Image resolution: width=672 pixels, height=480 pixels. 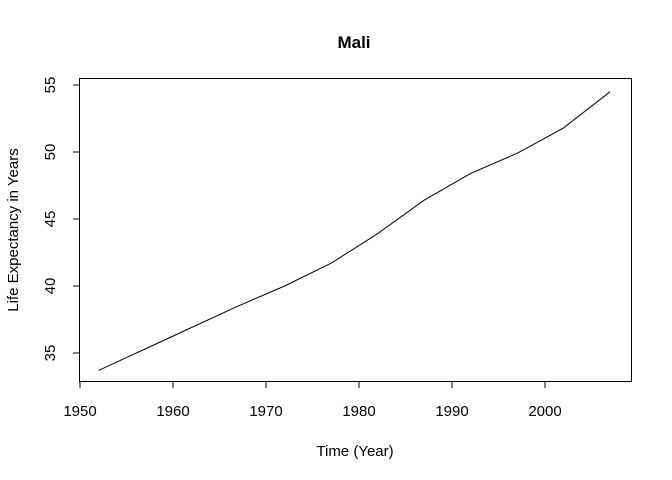 I want to click on y-tick-label: 45, so click(x=50, y=219).